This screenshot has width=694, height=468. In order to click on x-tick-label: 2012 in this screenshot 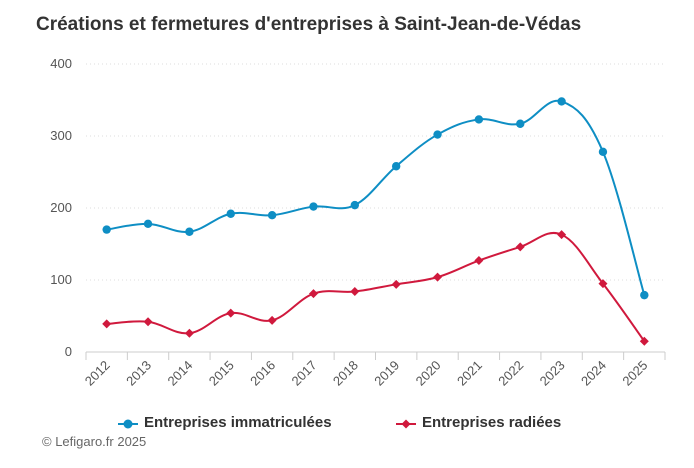, I will do `click(97, 373)`.